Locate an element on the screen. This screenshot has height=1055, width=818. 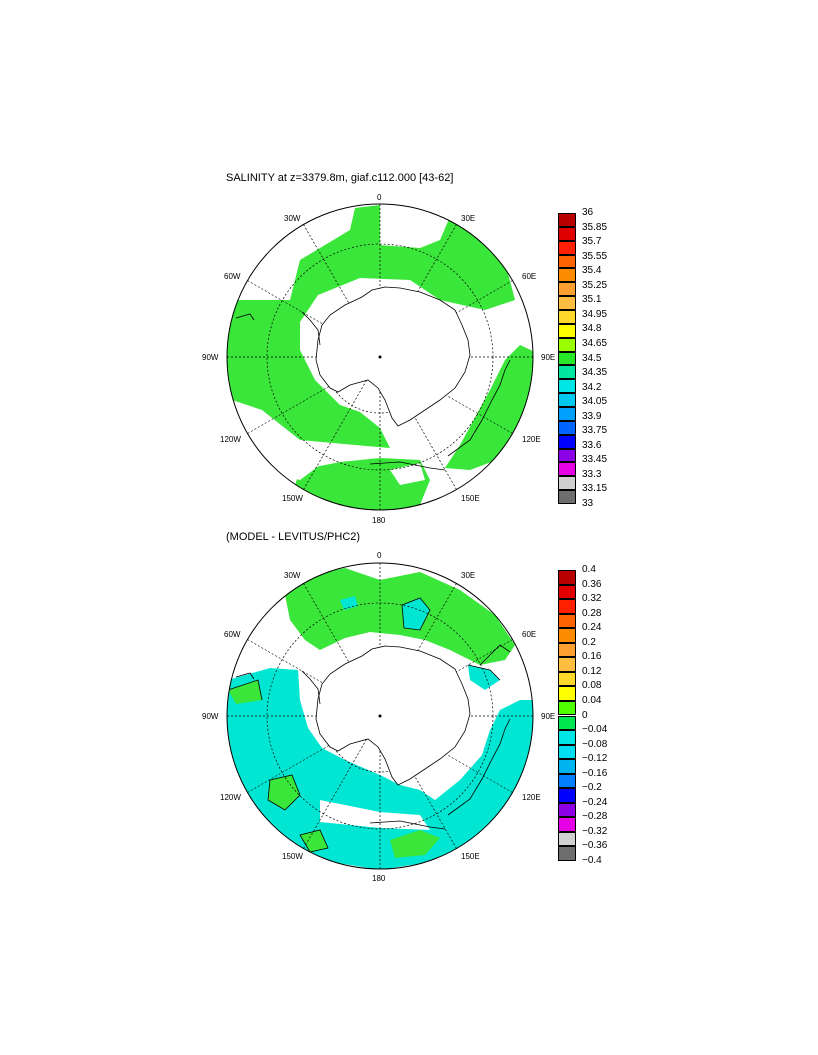
map2-colorbar-tick: −0.4 is located at coordinates (592, 860).